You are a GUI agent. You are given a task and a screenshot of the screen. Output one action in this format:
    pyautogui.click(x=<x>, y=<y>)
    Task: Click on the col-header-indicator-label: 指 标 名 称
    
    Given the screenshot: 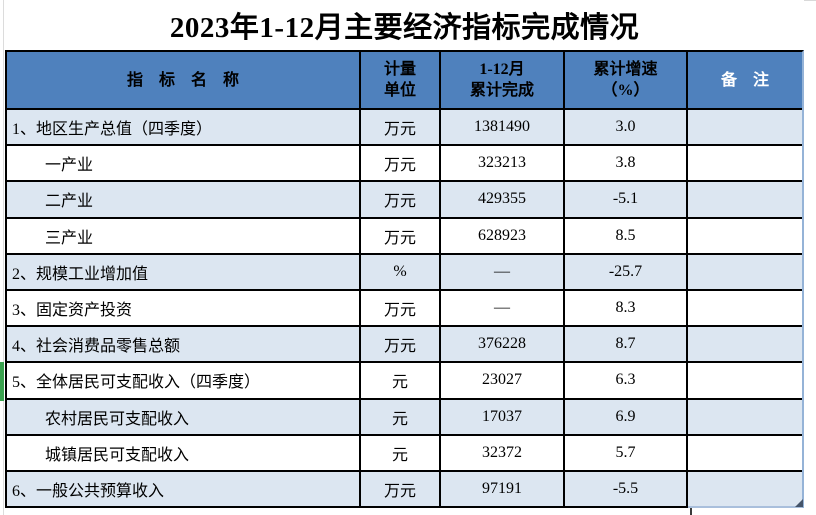 What is the action you would take?
    pyautogui.click(x=182, y=80)
    